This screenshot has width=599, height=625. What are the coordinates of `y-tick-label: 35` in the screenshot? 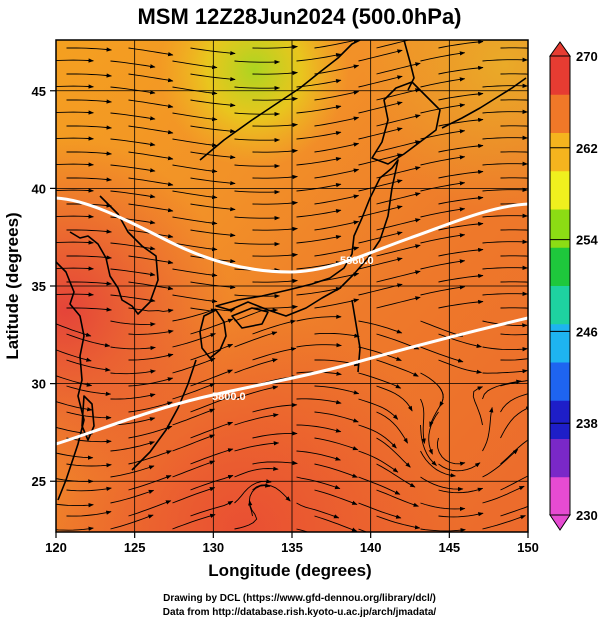 It's located at (39, 286).